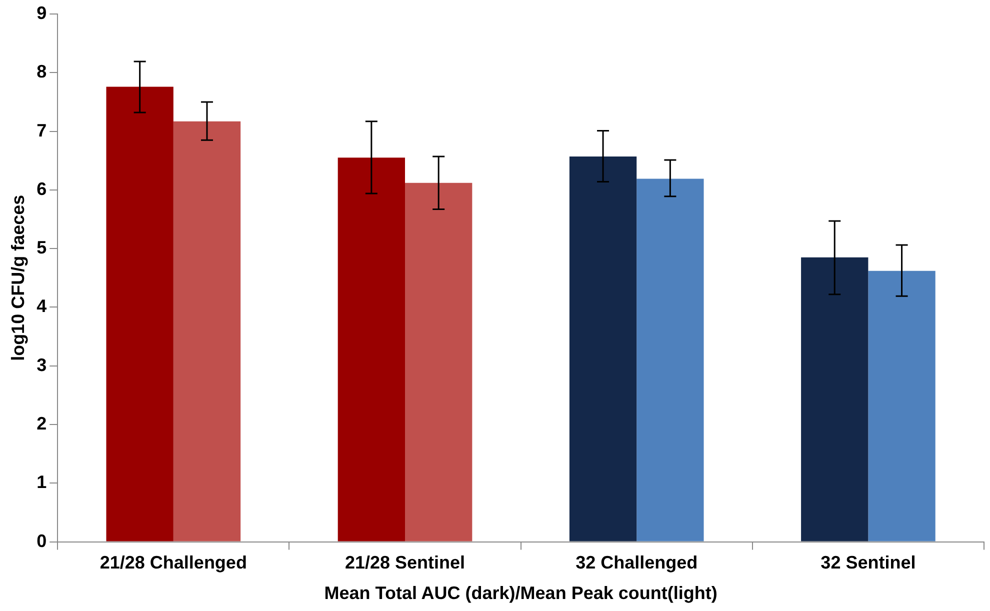 The width and height of the screenshot is (990, 611). I want to click on y-tick-label: 1, so click(41, 482).